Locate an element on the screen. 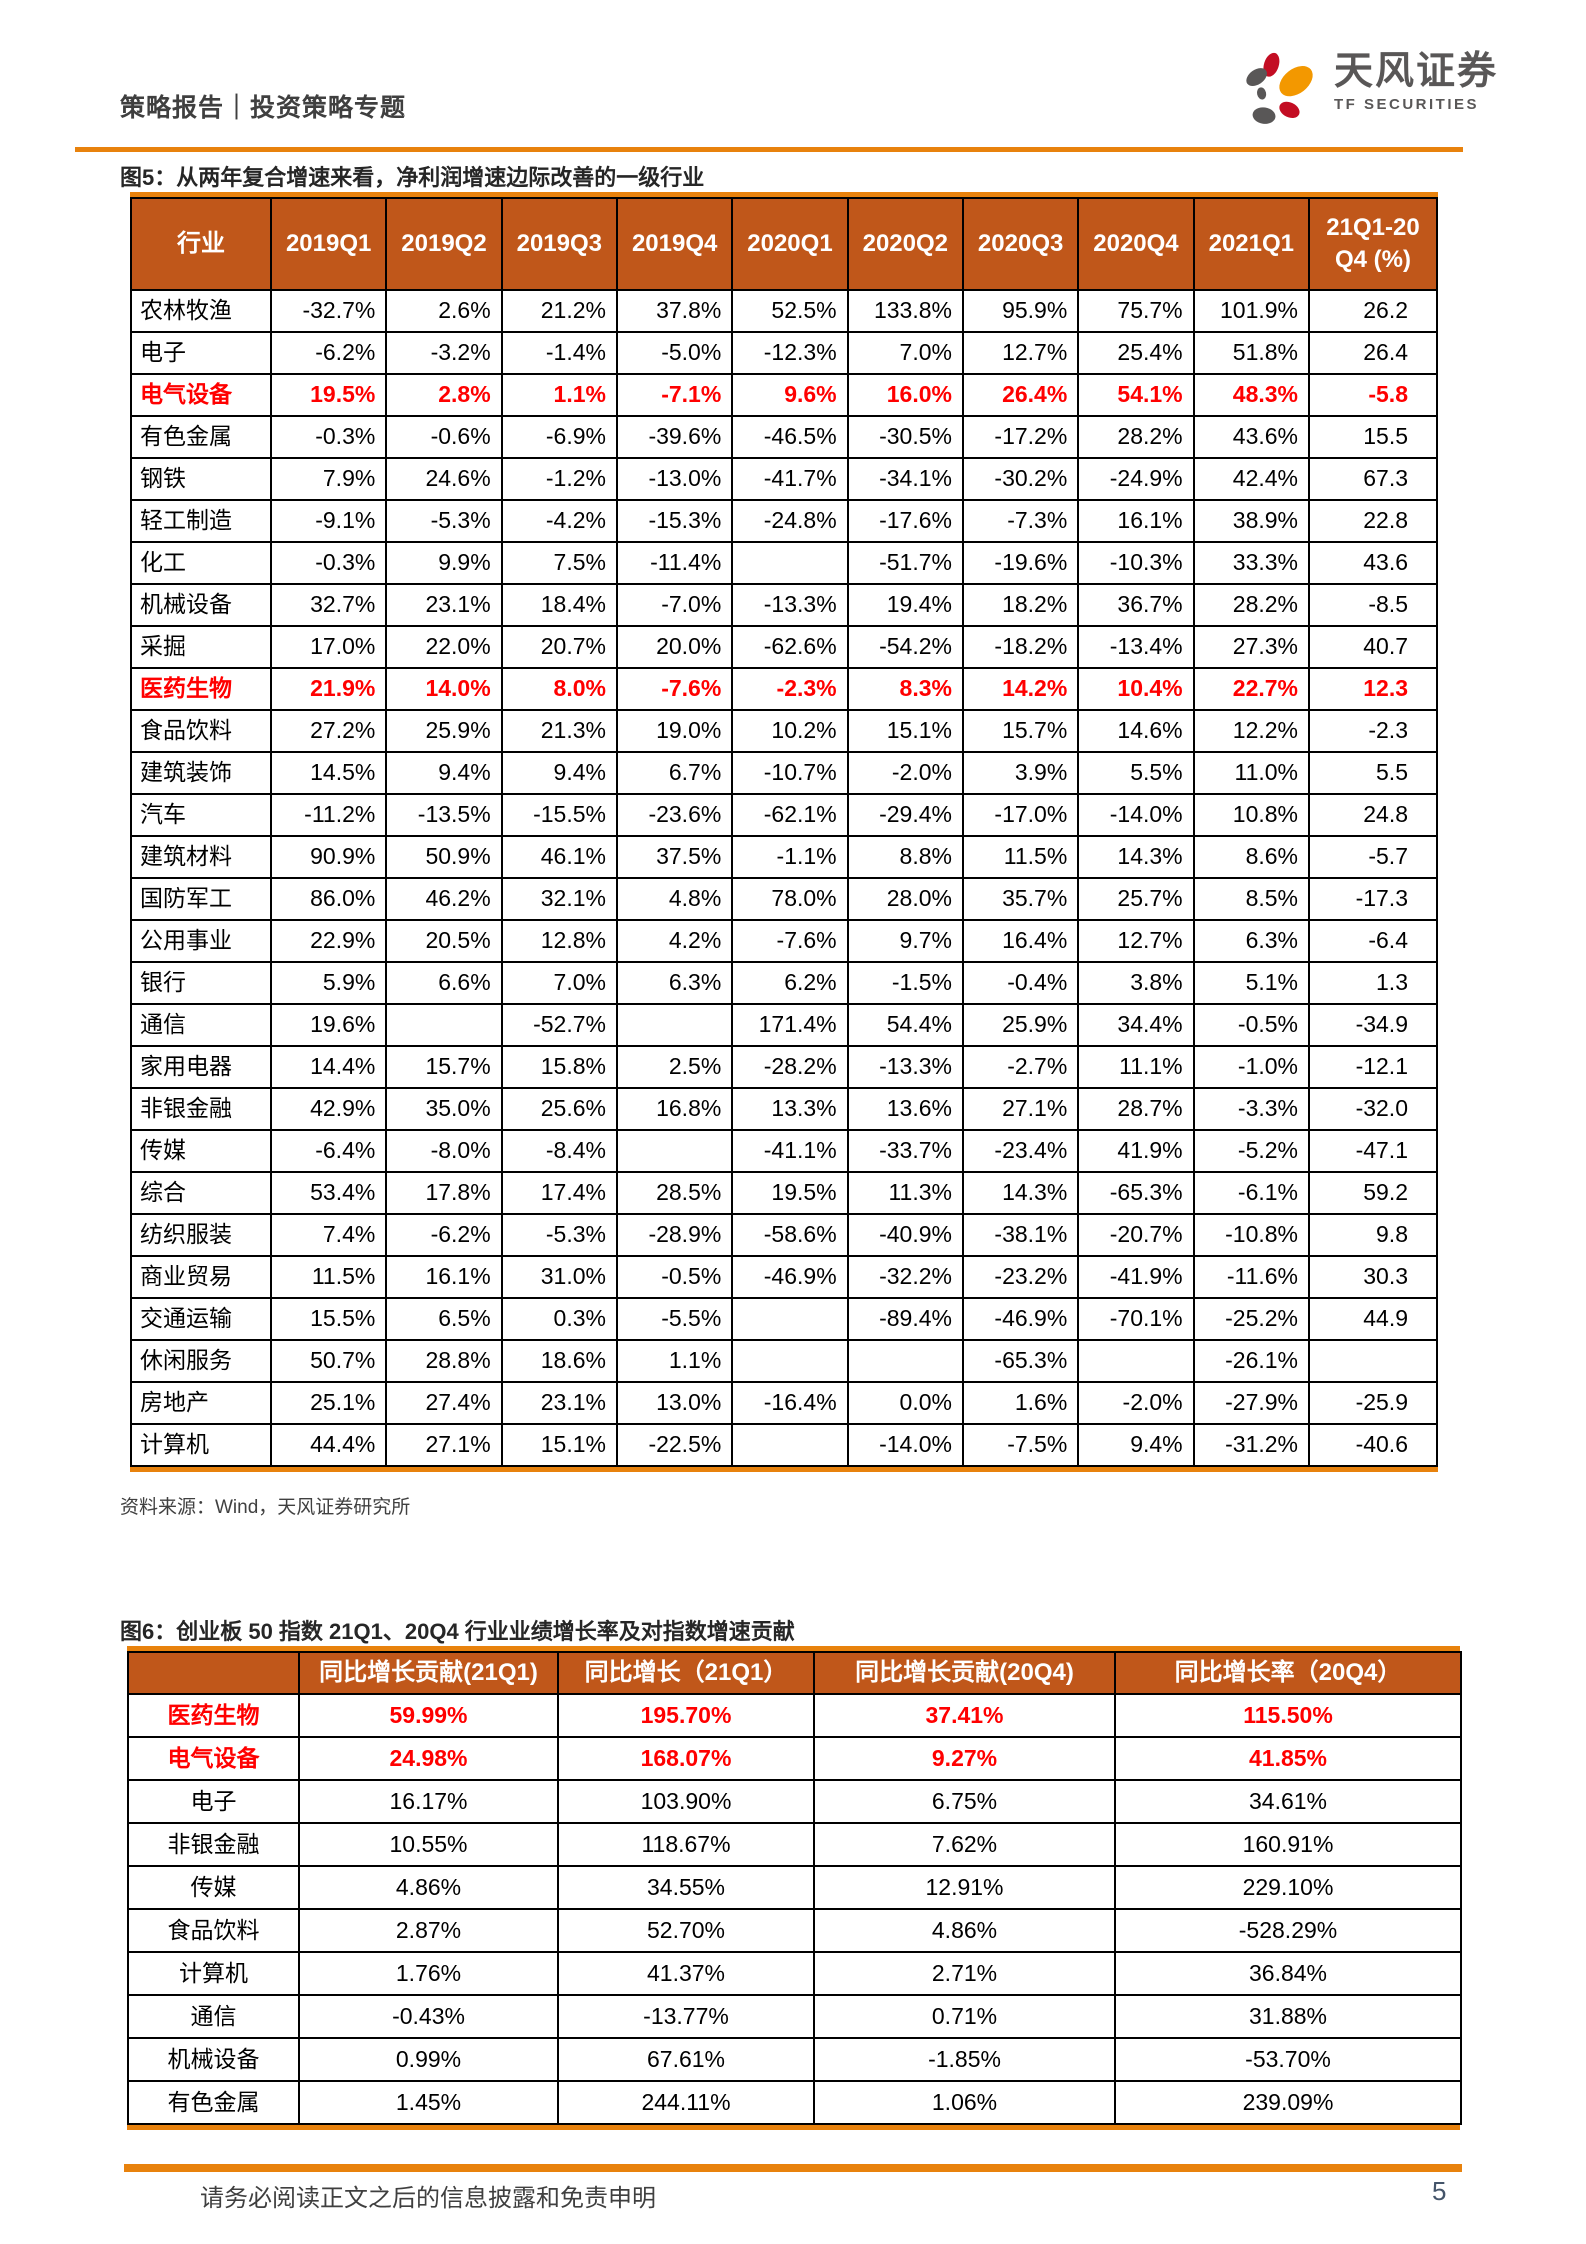 The width and height of the screenshot is (1586, 2244). table-cell: 17.8% is located at coordinates (444, 1193).